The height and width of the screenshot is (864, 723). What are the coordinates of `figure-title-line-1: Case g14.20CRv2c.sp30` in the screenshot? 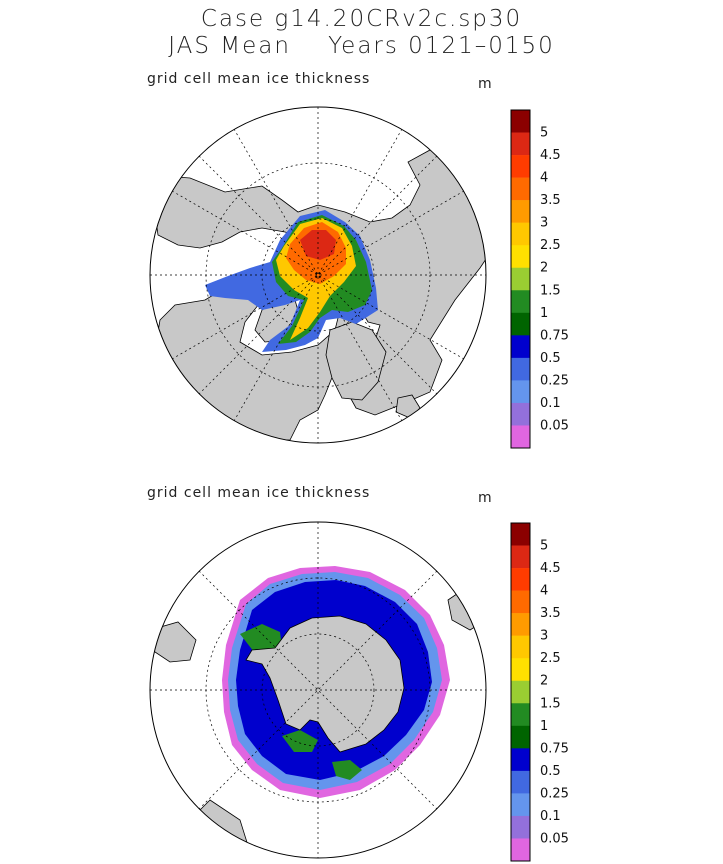 It's located at (361, 19).